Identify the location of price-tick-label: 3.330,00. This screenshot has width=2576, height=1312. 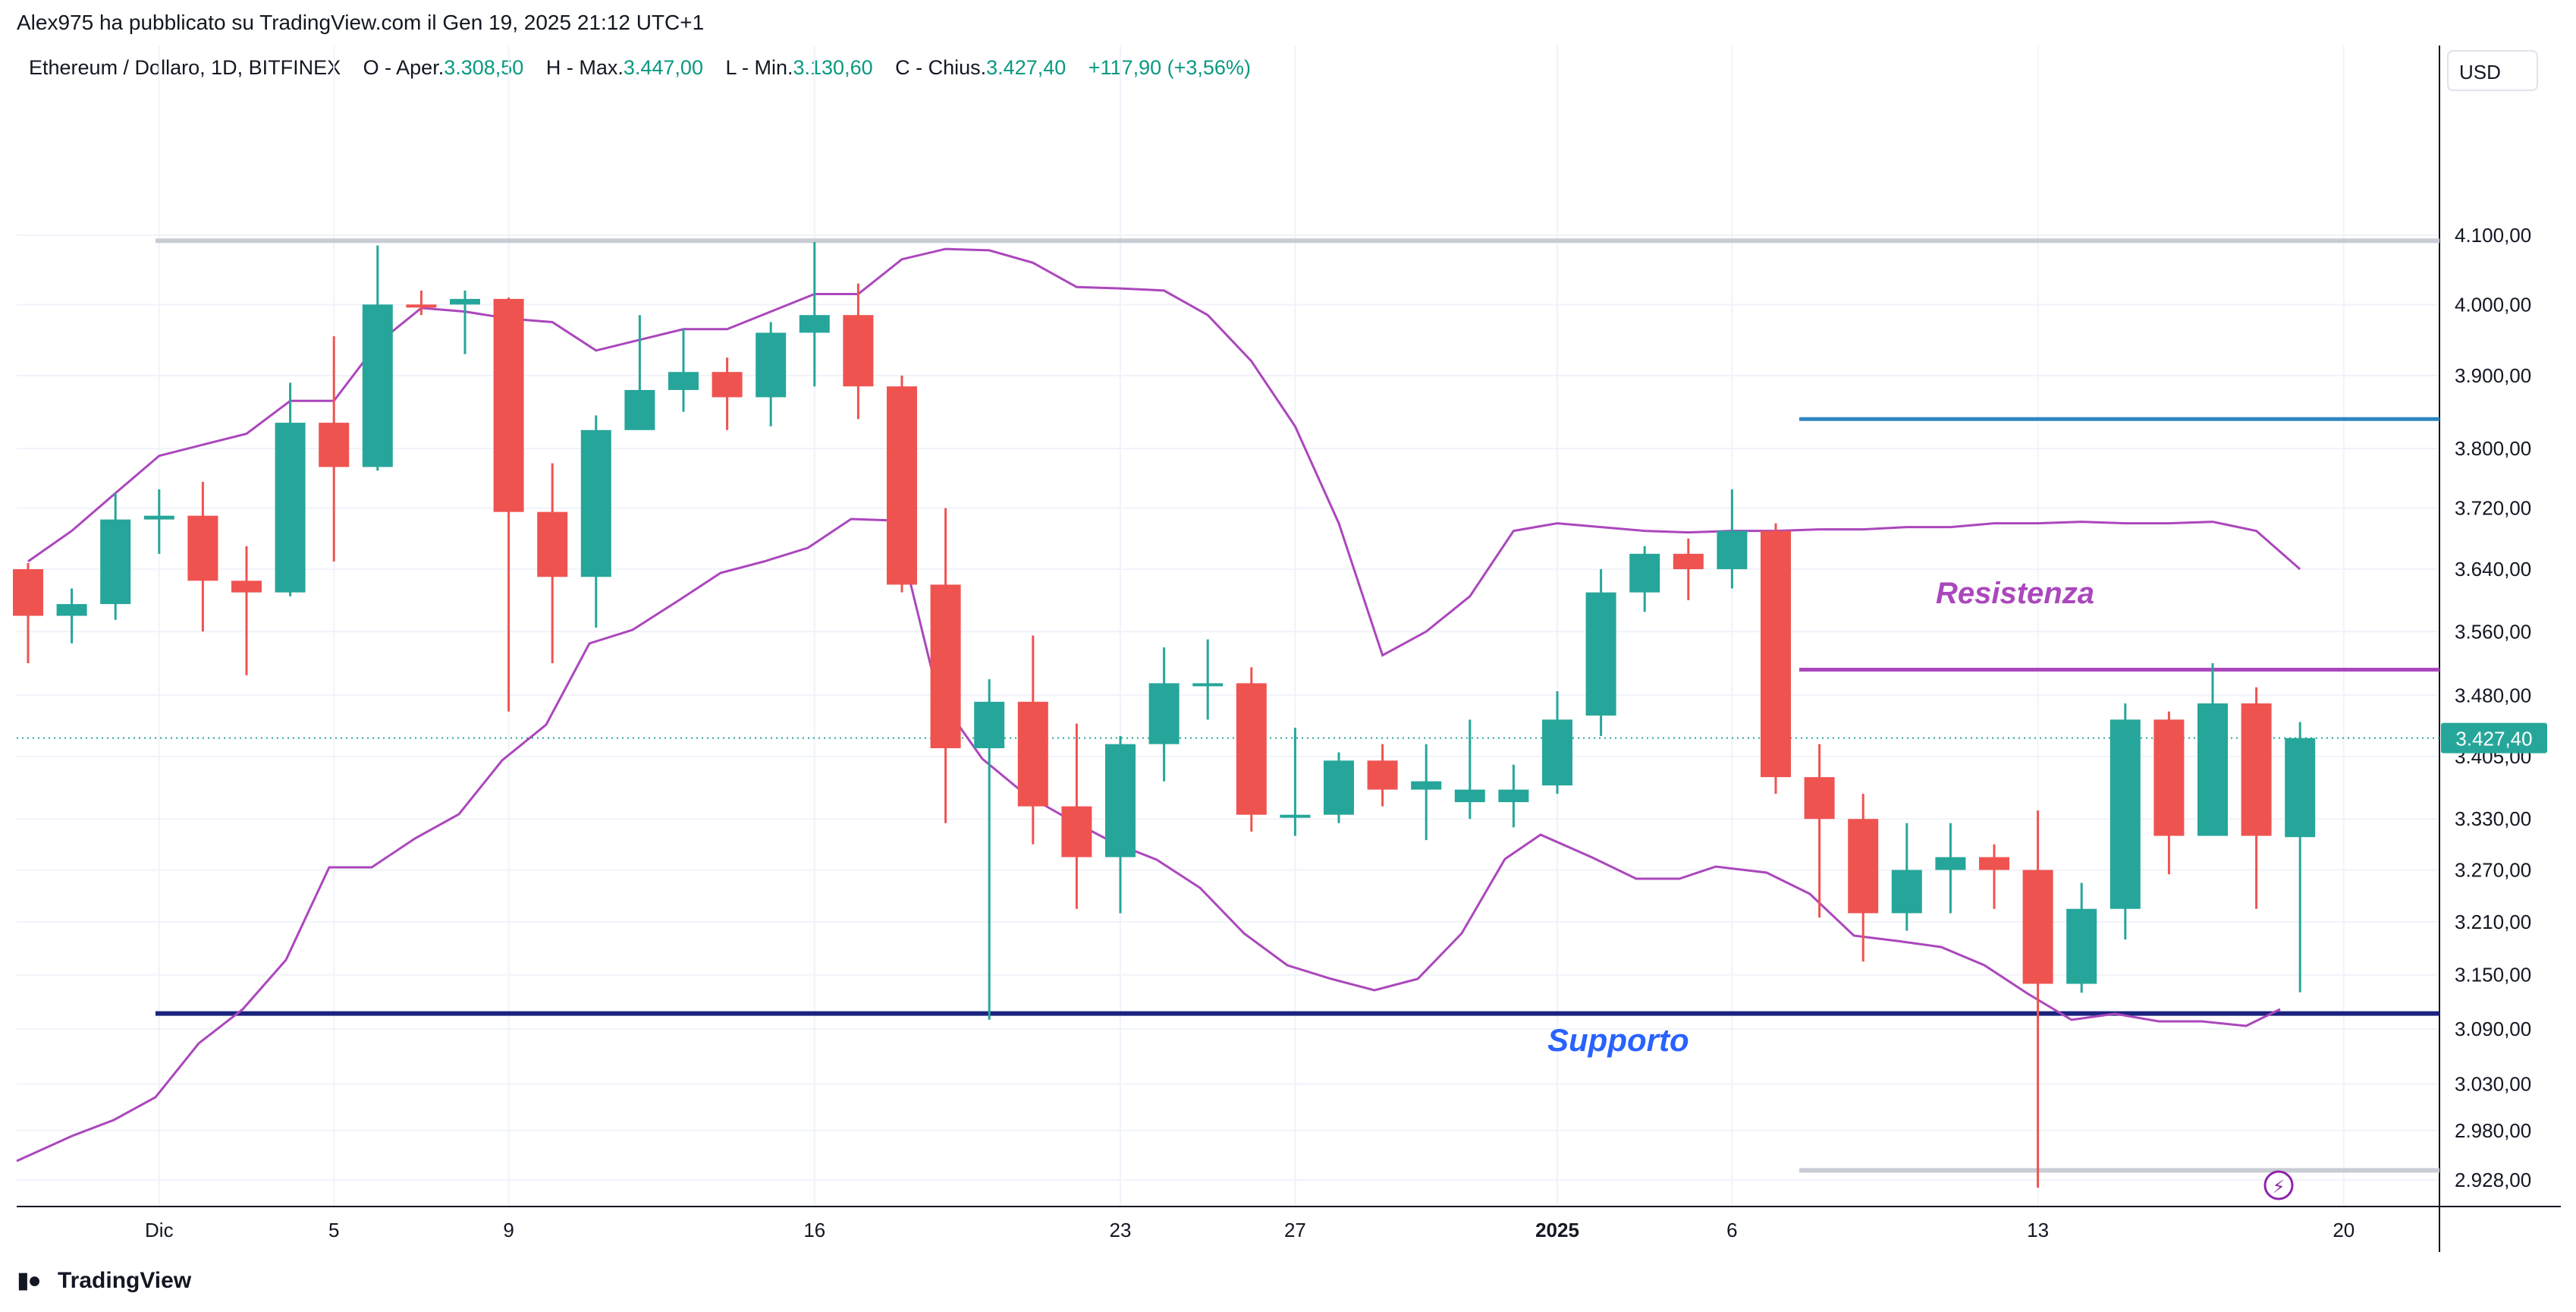
(2493, 818).